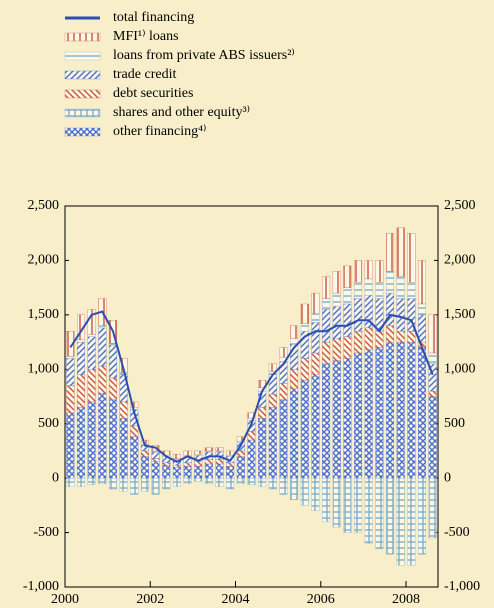  I want to click on y-tick-label: 1,500, so click(44, 314).